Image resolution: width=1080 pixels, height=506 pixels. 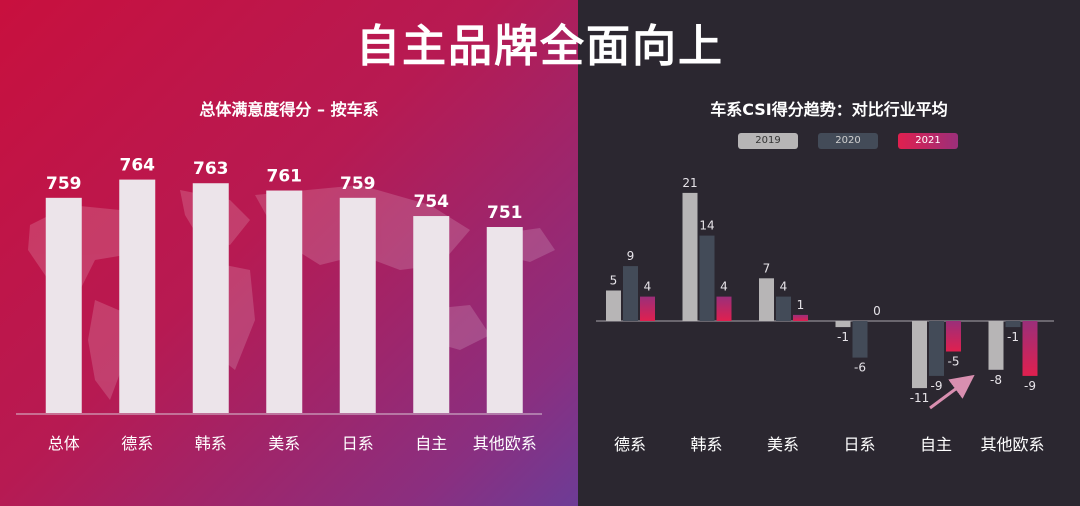 I want to click on left-tick-label: 韩系, so click(x=211, y=443).